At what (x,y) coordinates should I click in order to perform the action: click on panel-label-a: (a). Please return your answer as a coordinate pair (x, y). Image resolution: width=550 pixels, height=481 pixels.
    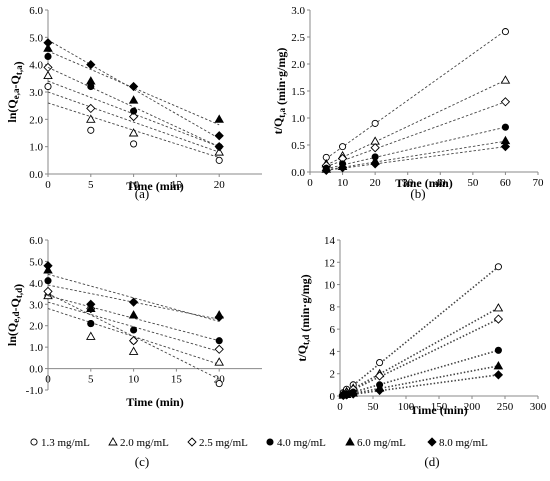
    Looking at the image, I should click on (142, 193).